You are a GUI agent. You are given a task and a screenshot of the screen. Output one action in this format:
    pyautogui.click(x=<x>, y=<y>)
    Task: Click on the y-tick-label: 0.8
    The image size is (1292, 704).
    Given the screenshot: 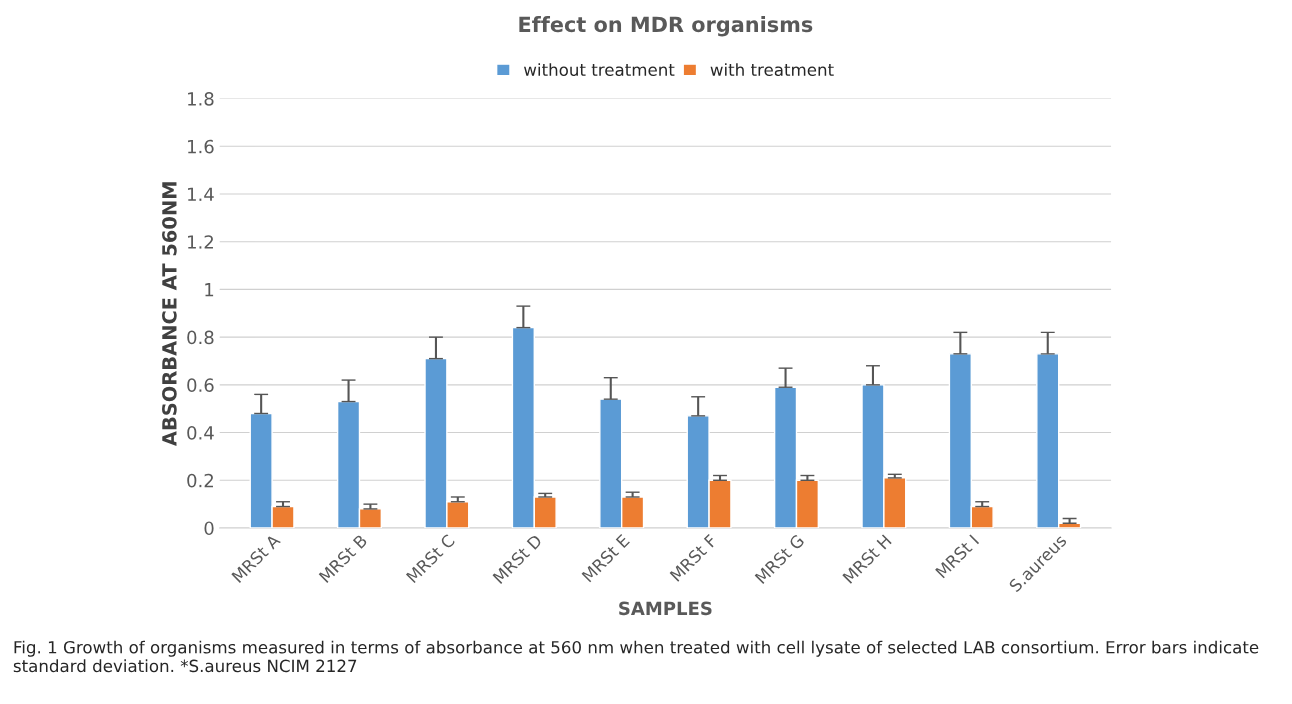 What is the action you would take?
    pyautogui.click(x=200, y=337)
    